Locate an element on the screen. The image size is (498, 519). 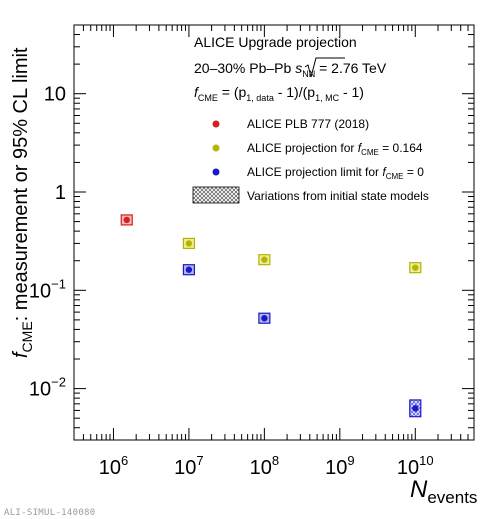
header-line-2: 20–30% Pb–Pb sNN = 2.76 TeV is located at coordinates (290, 69).